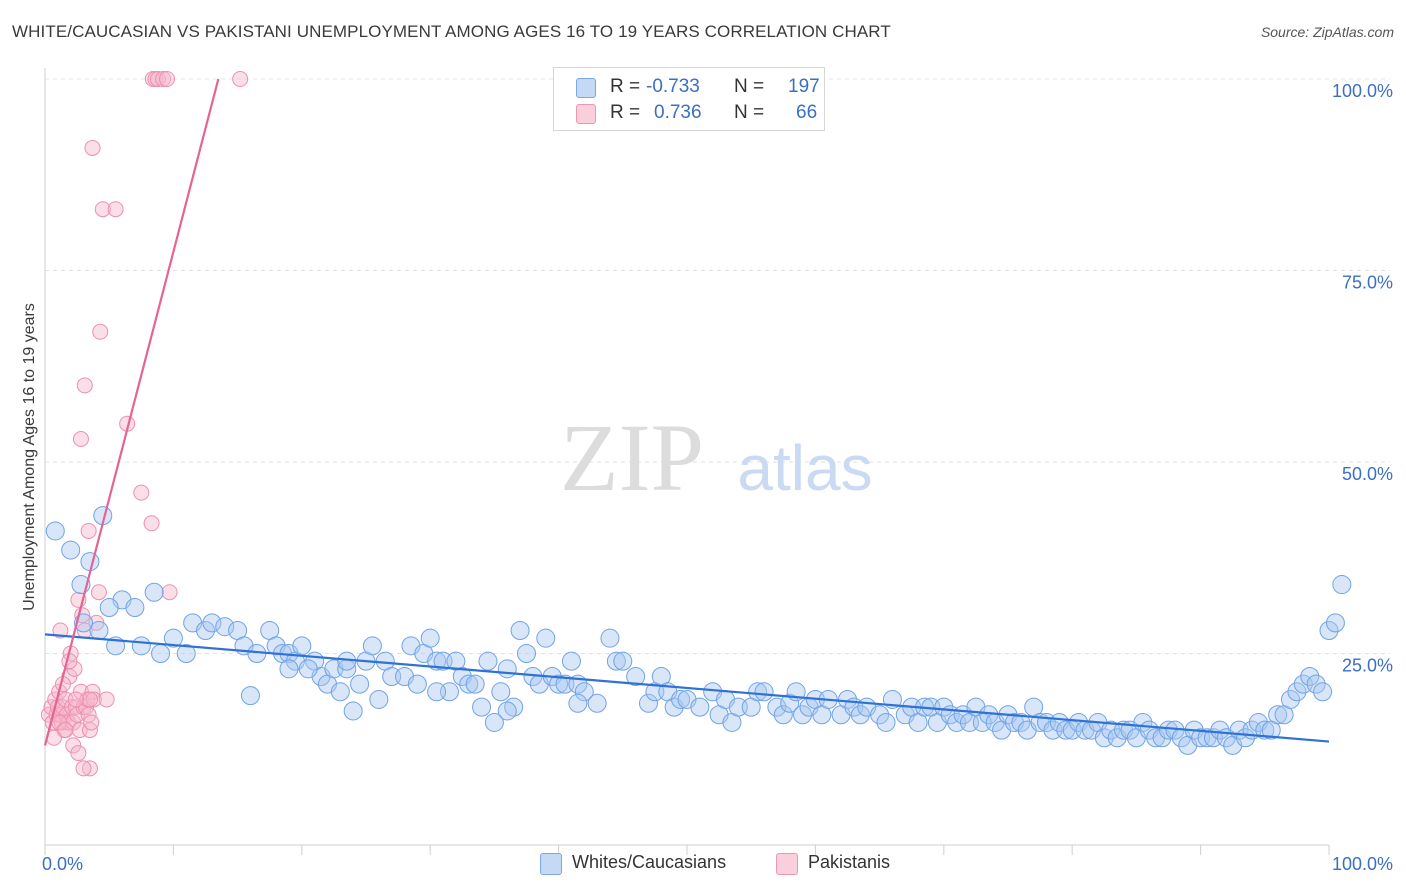 The width and height of the screenshot is (1406, 892). I want to click on y-tick-label-3: 100.0%, so click(1362, 91).